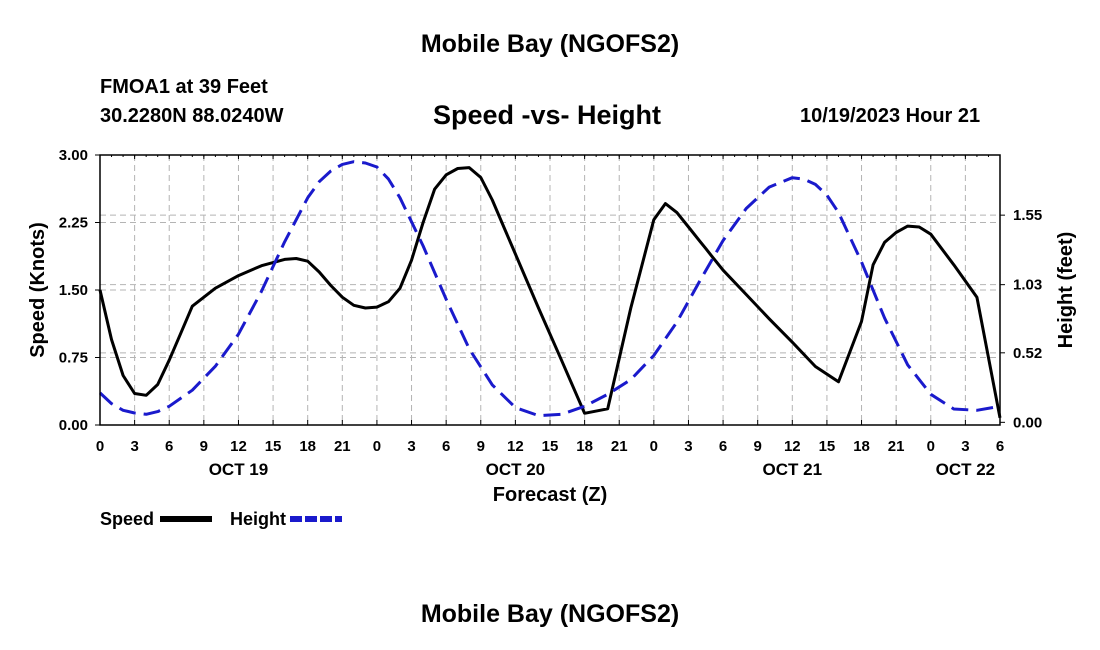 This screenshot has height=650, width=1100. What do you see at coordinates (793, 469) in the screenshot?
I see `x-date-label: OCT 21` at bounding box center [793, 469].